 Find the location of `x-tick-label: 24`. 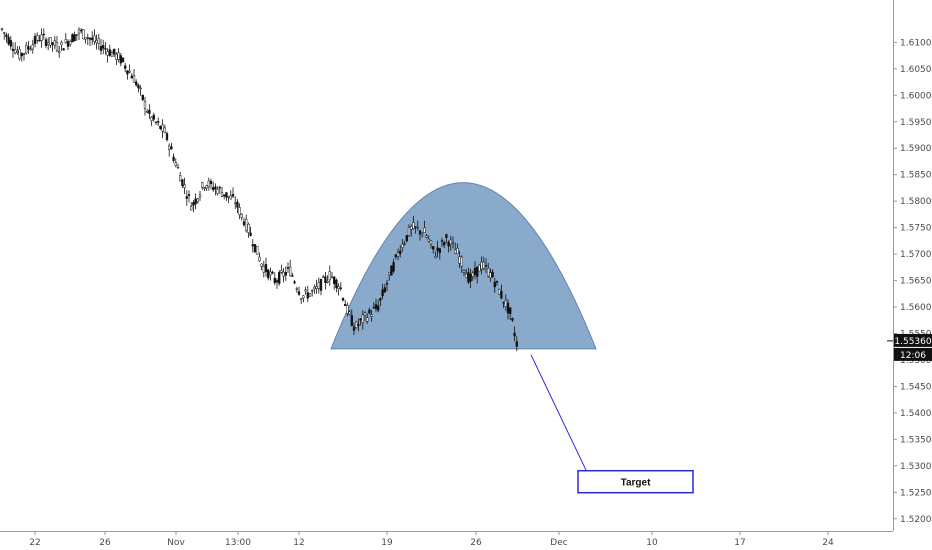

x-tick-label: 24 is located at coordinates (828, 543).